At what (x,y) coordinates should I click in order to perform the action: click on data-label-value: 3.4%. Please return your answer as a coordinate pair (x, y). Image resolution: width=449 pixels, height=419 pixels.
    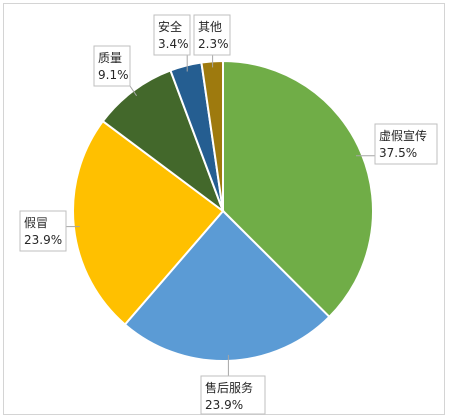
    Looking at the image, I should click on (173, 44).